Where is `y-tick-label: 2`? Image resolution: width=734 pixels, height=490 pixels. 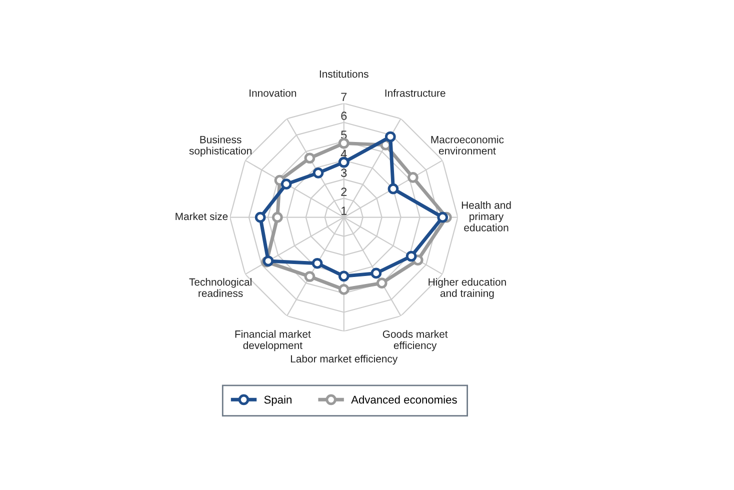
y-tick-label: 2 is located at coordinates (344, 192).